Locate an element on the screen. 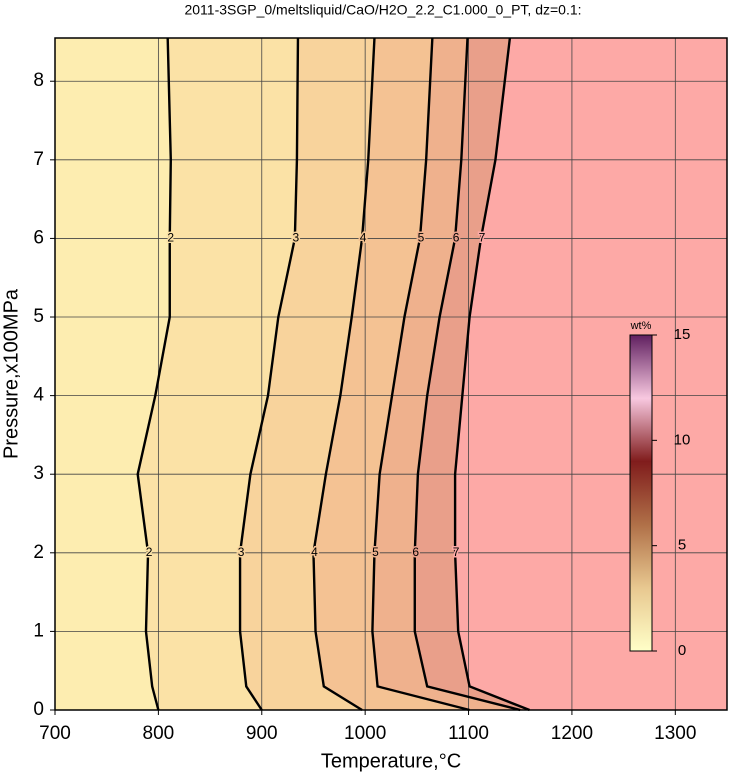  y-axis-label: Pressure,x100MPa is located at coordinates (11, 373).